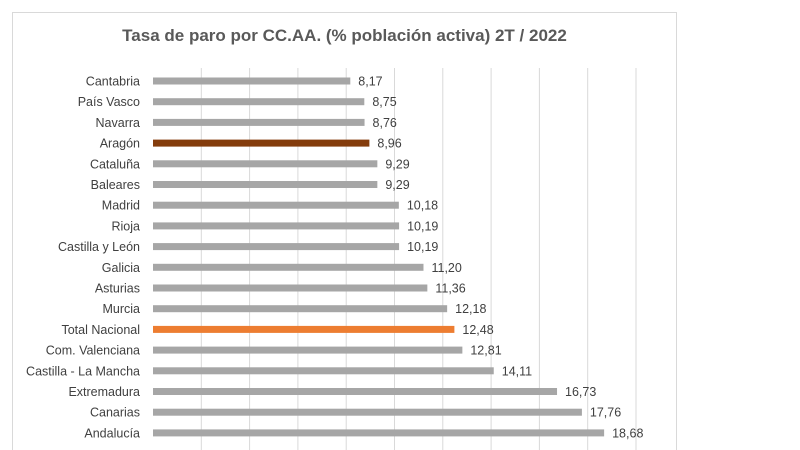 Image resolution: width=800 pixels, height=450 pixels. I want to click on value-label: 11,20, so click(446, 268).